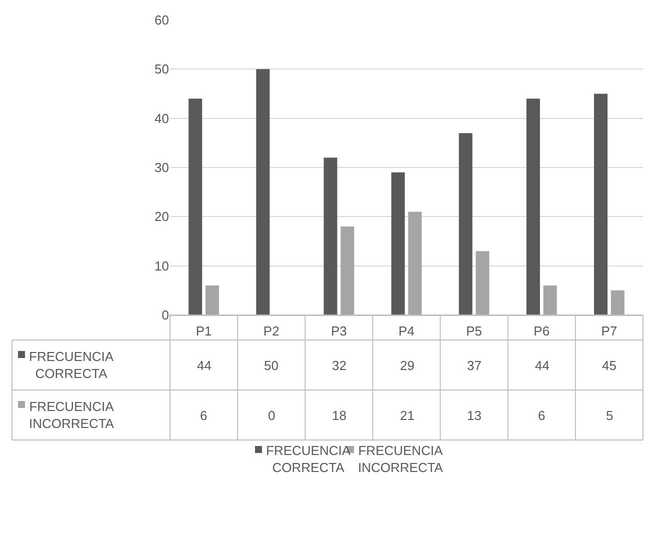 Image resolution: width=658 pixels, height=555 pixels. What do you see at coordinates (161, 118) in the screenshot?
I see `y-tick-label: 40` at bounding box center [161, 118].